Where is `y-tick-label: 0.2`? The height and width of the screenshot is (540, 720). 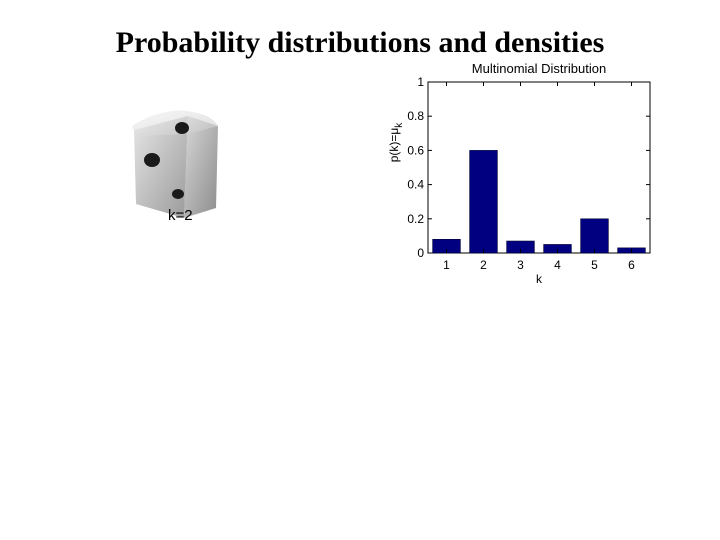 y-tick-label: 0.2 is located at coordinates (415, 219).